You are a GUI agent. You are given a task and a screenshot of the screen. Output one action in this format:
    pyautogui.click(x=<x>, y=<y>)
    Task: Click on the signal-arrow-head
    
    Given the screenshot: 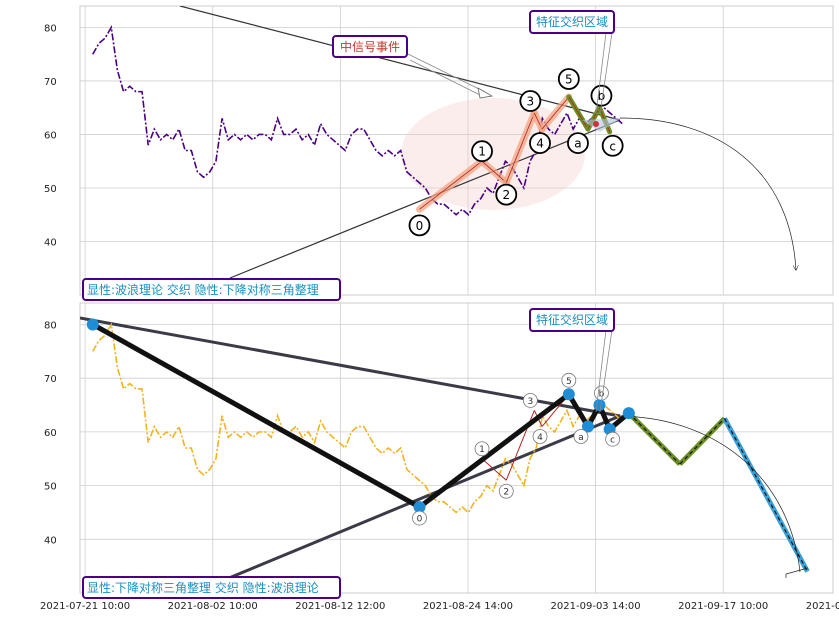 What is the action you would take?
    pyautogui.click(x=485, y=93)
    